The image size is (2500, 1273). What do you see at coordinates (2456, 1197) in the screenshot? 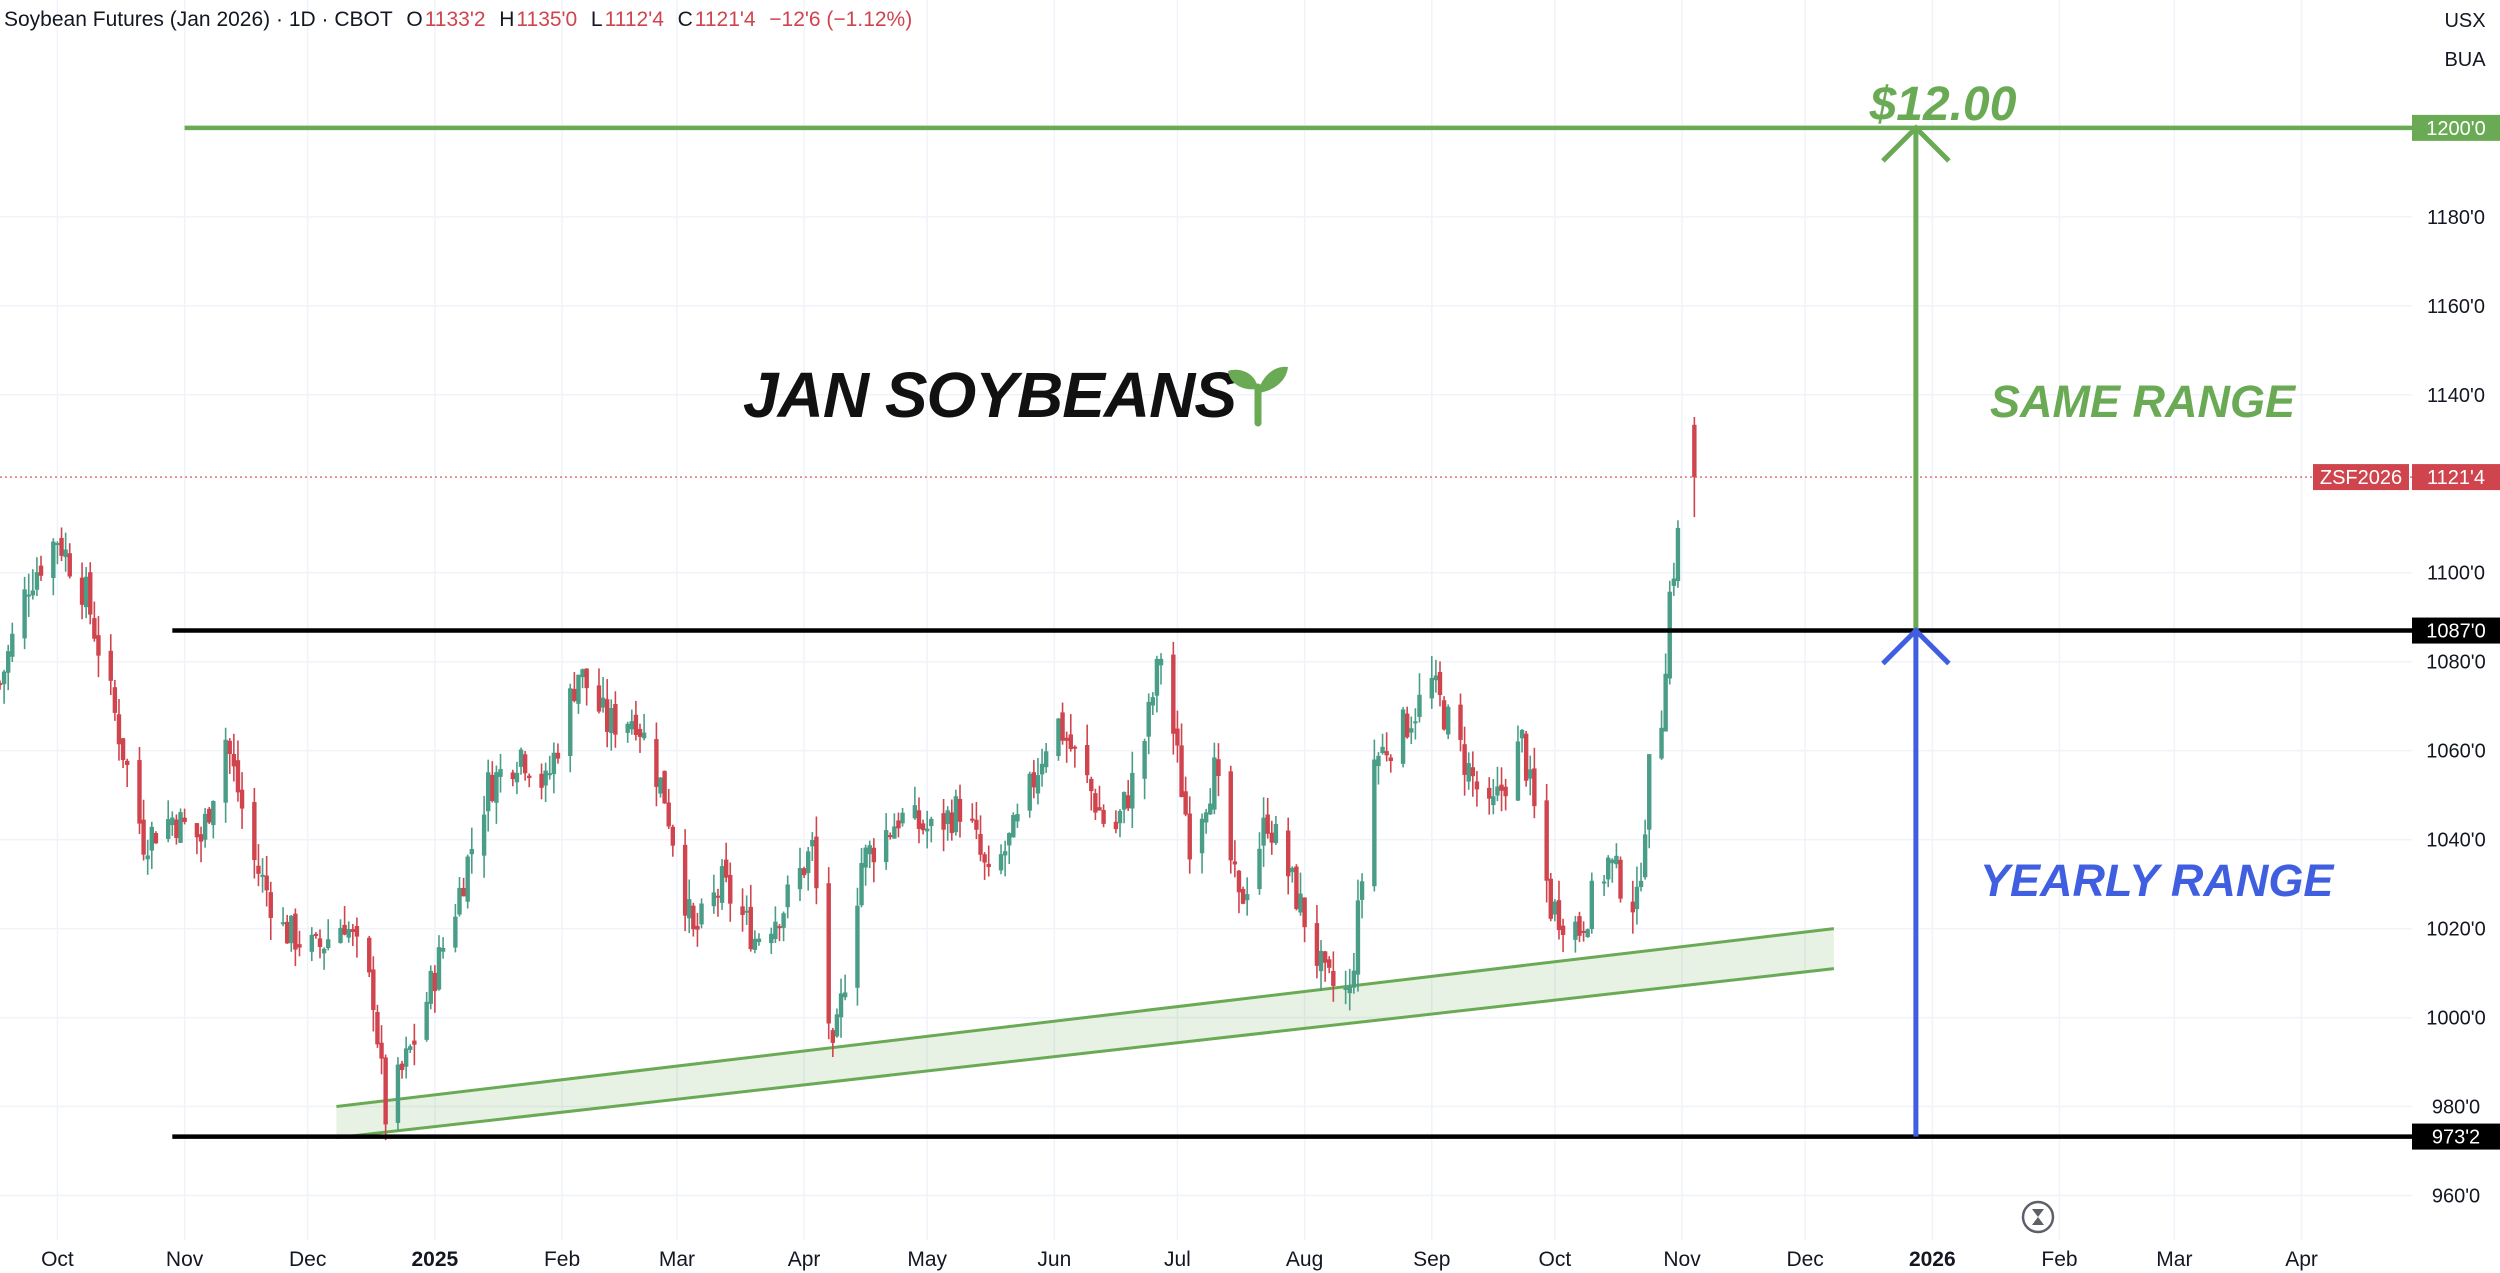
I see `price-tick-label: 960'0` at bounding box center [2456, 1197].